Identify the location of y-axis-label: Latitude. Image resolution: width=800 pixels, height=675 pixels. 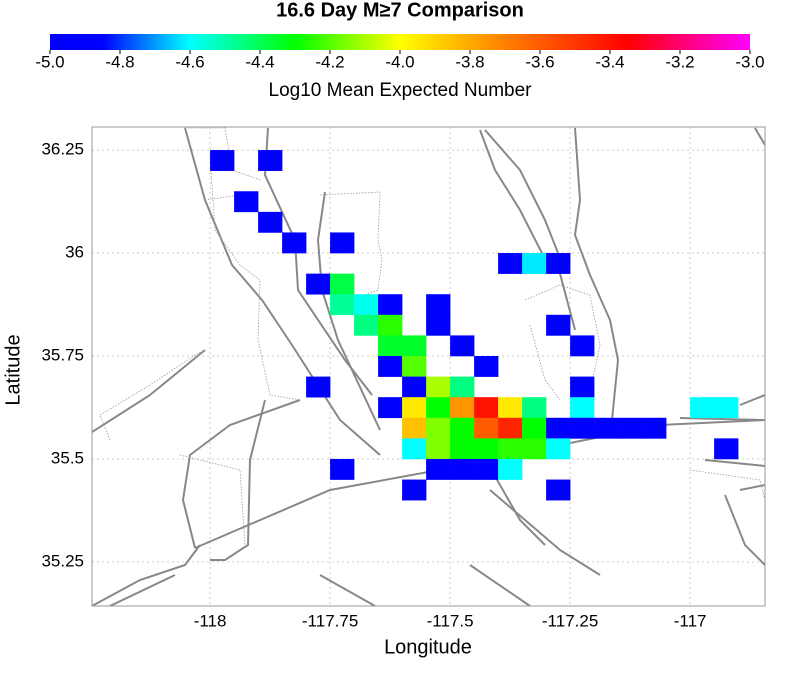
(13, 369).